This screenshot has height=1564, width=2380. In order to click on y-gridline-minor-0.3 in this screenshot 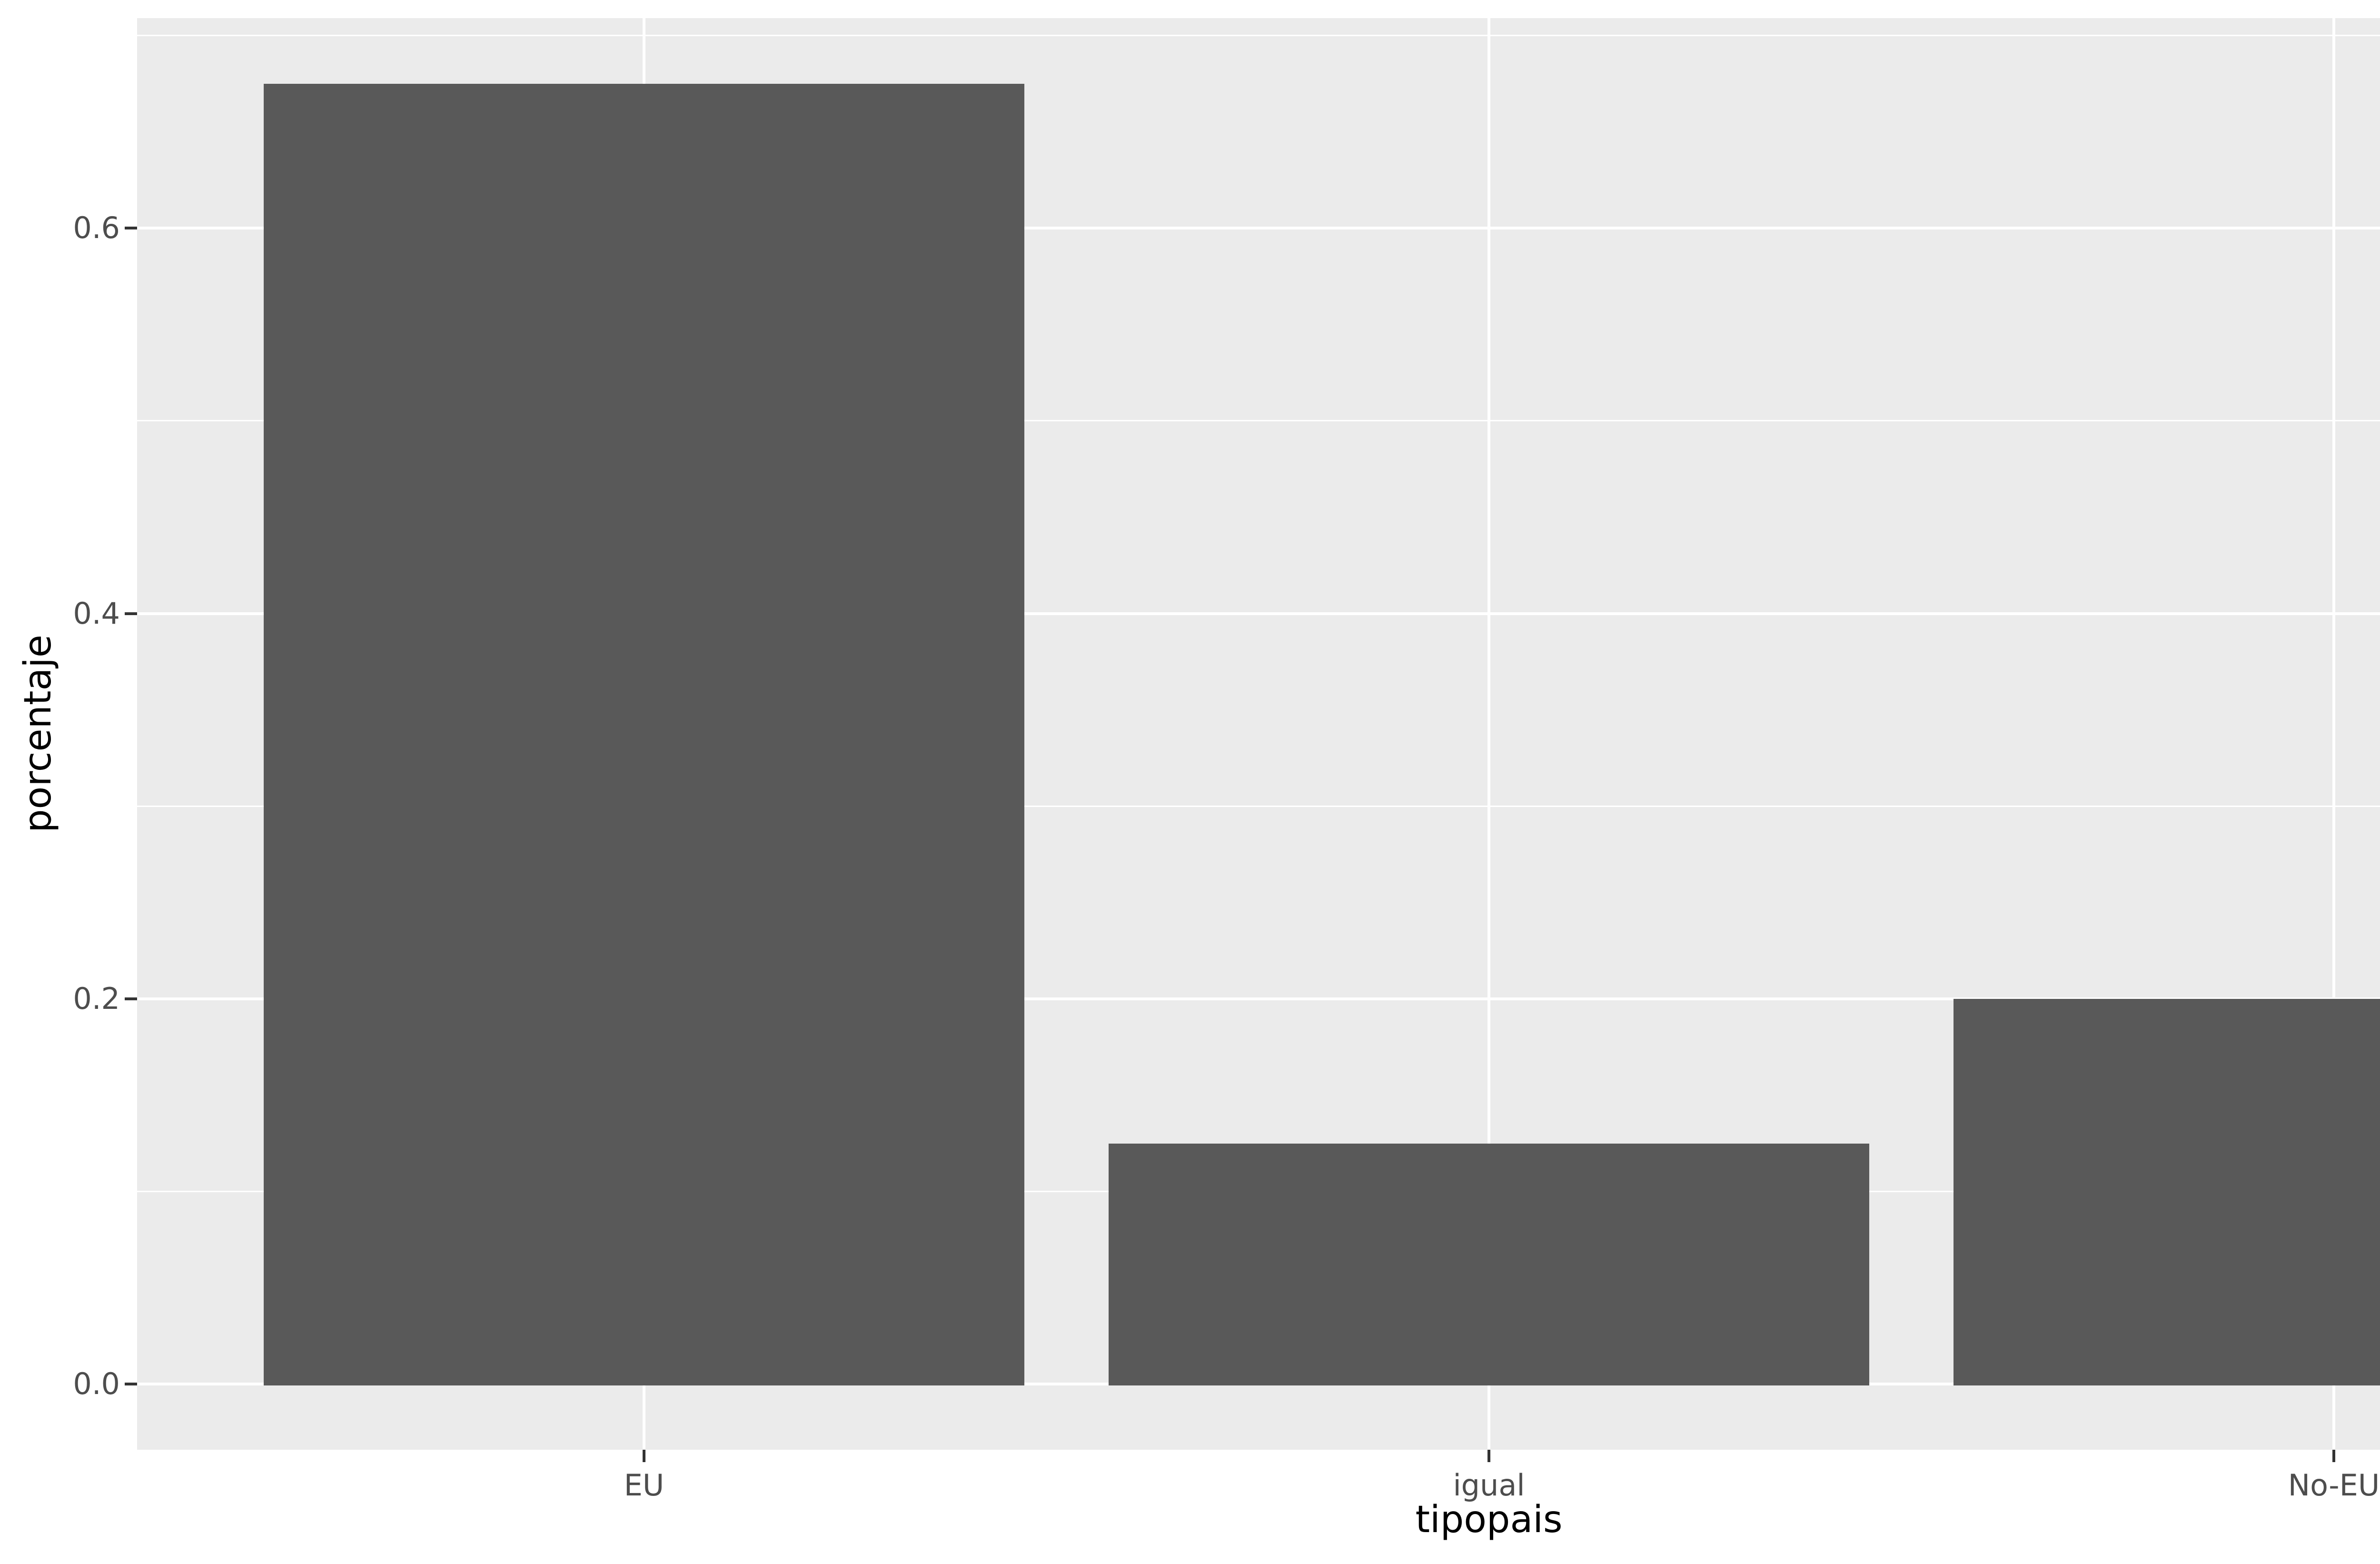, I will do `click(1258, 806)`.